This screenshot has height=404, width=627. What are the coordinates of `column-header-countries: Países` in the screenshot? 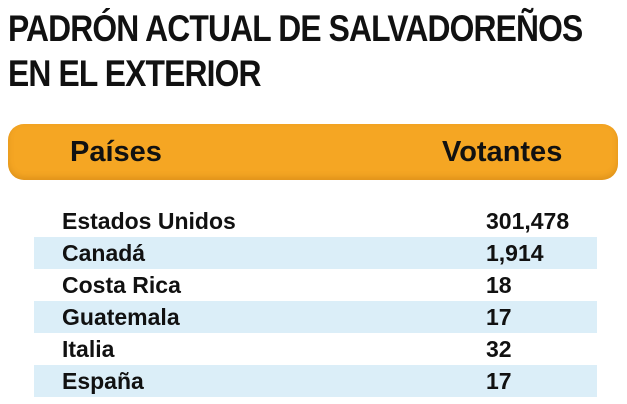 It's located at (116, 152).